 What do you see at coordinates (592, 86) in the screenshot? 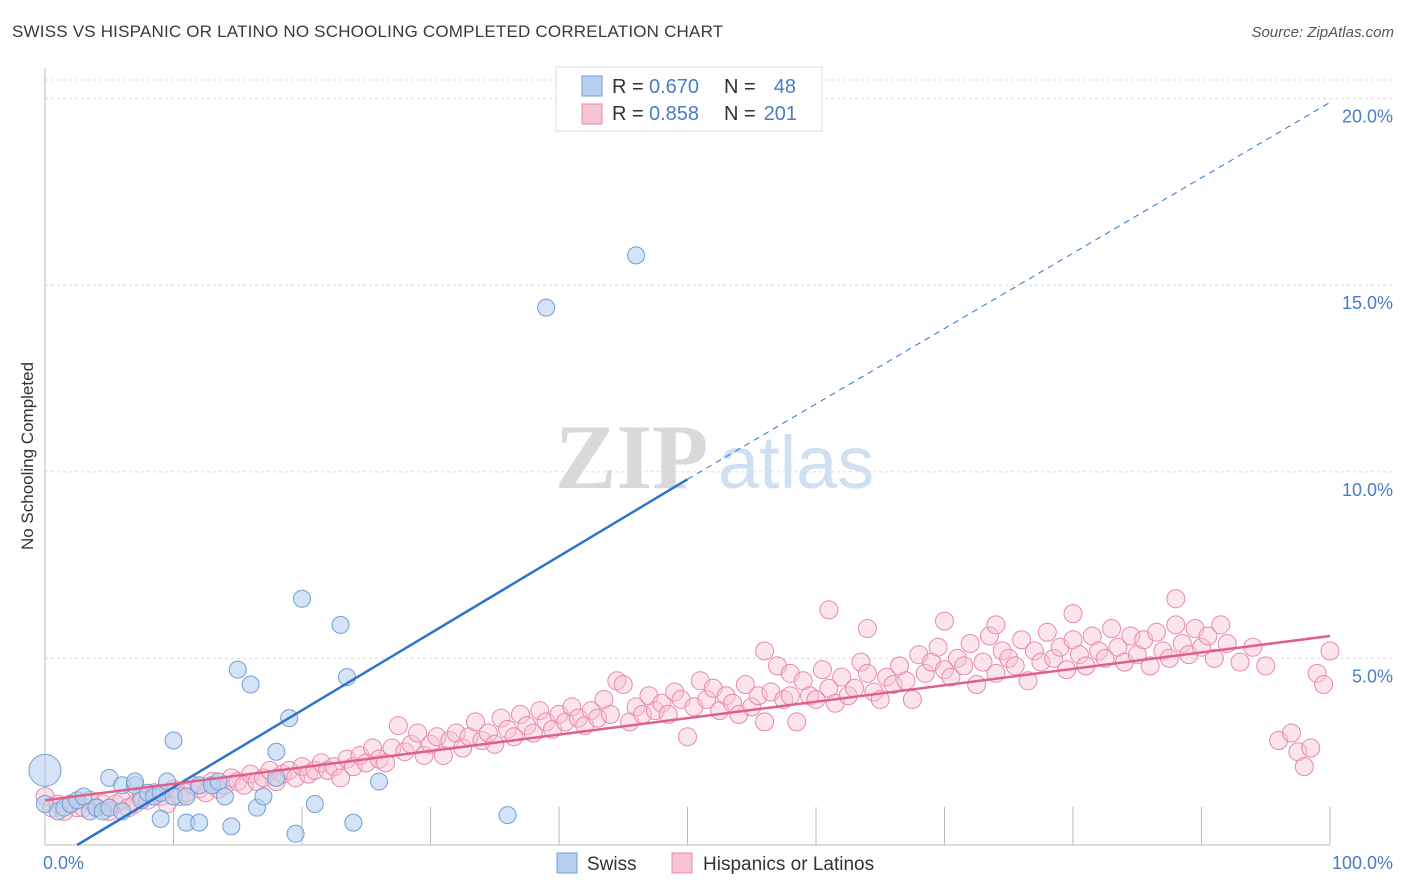
I see `legend-swatch-swiss` at bounding box center [592, 86].